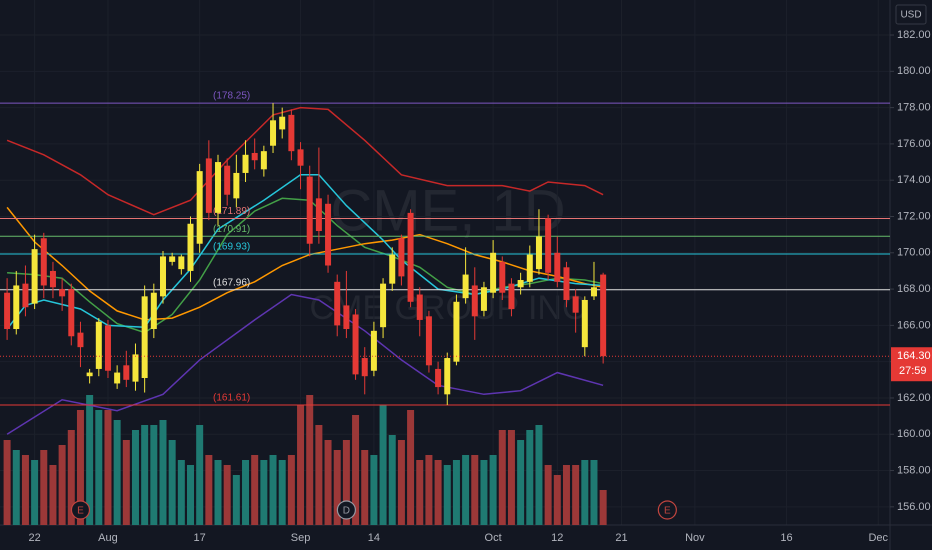 This screenshot has width=932, height=550. Describe the element at coordinates (786, 538) in the screenshot. I see `x-tick-label: 16` at that location.